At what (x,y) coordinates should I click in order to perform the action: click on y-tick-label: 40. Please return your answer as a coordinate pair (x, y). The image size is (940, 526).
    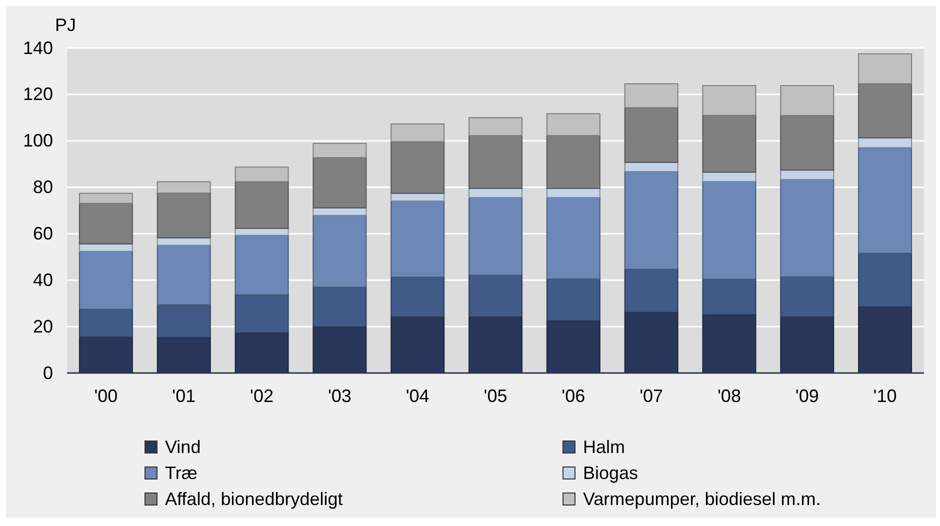
    Looking at the image, I should click on (42, 280).